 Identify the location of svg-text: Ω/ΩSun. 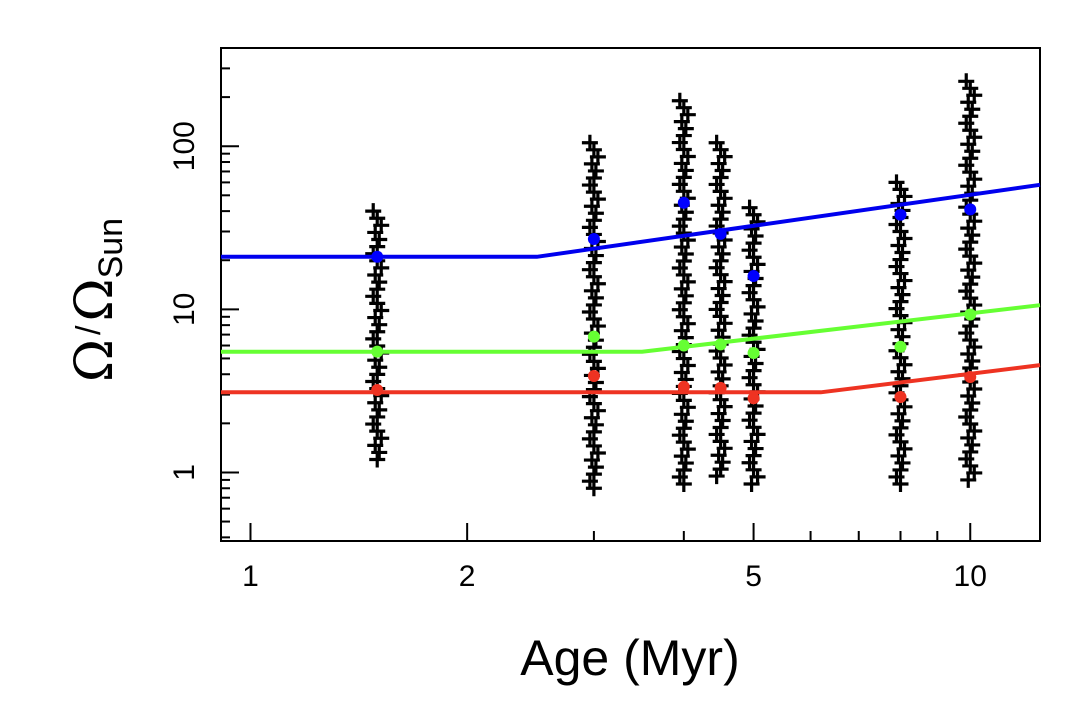
(97, 300).